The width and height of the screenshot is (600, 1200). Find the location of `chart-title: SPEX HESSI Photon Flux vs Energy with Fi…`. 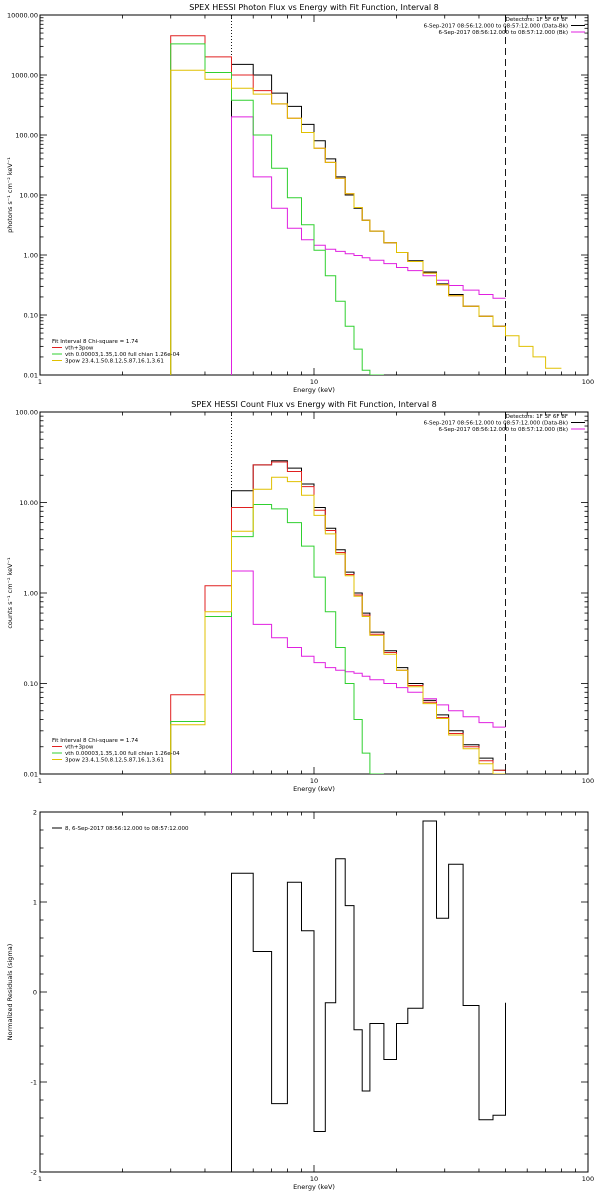

chart-title: SPEX HESSI Photon Flux vs Energy with Fi… is located at coordinates (314, 7).